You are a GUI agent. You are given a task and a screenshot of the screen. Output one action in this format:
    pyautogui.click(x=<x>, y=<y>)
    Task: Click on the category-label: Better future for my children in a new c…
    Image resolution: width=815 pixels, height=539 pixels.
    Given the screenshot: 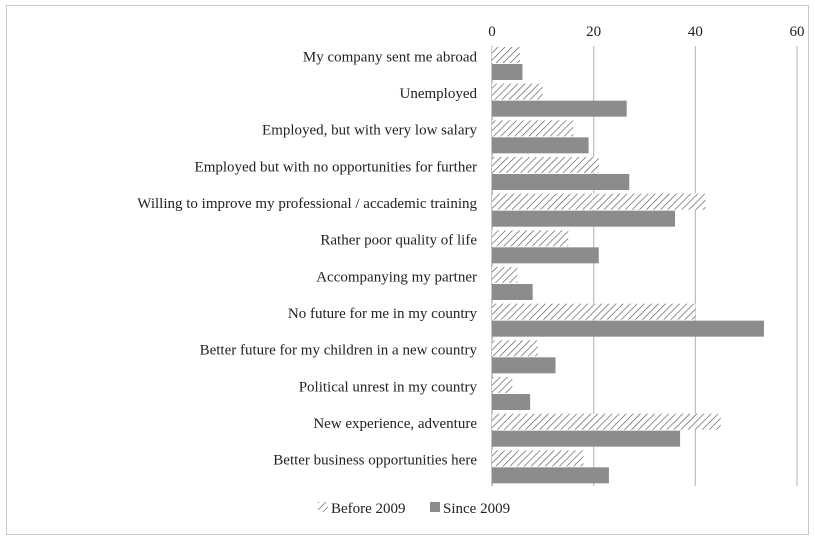 What is the action you would take?
    pyautogui.click(x=339, y=351)
    